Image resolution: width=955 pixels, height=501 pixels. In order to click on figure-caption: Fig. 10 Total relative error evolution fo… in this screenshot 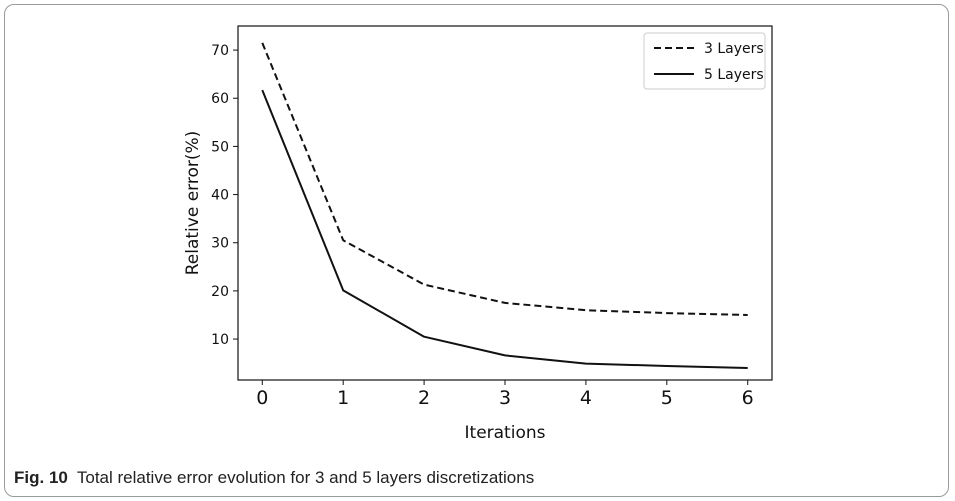, I will do `click(274, 478)`.